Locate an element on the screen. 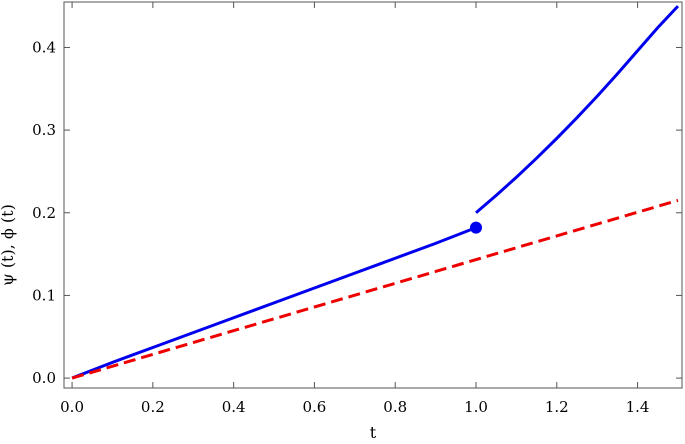 This screenshot has width=685, height=444. marker-group is located at coordinates (476, 227).